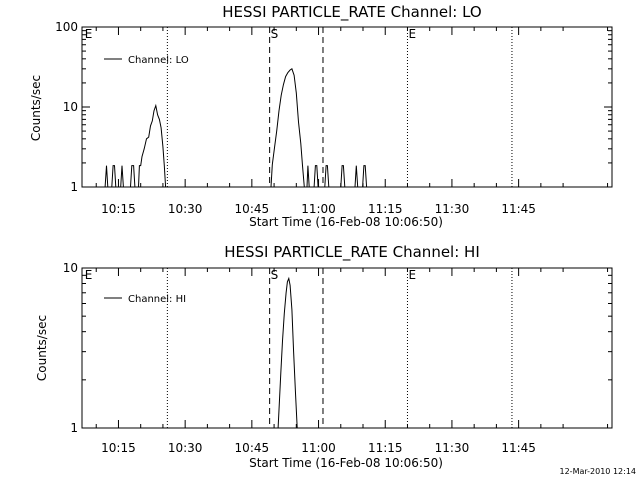  Describe the element at coordinates (118, 448) in the screenshot. I see `bottom-chart-x-tick-label: 10:15` at that location.